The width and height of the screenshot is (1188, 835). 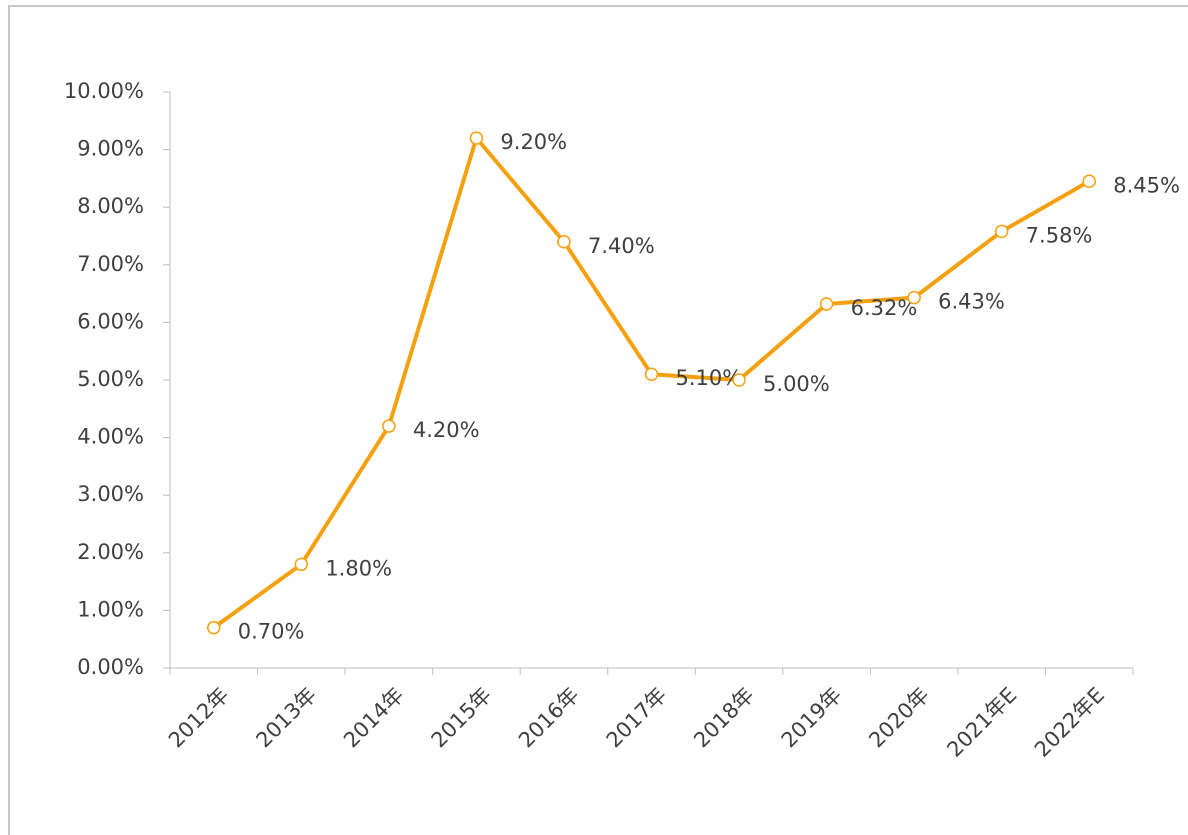 What do you see at coordinates (637, 718) in the screenshot?
I see `x-tick-label: 2017年` at bounding box center [637, 718].